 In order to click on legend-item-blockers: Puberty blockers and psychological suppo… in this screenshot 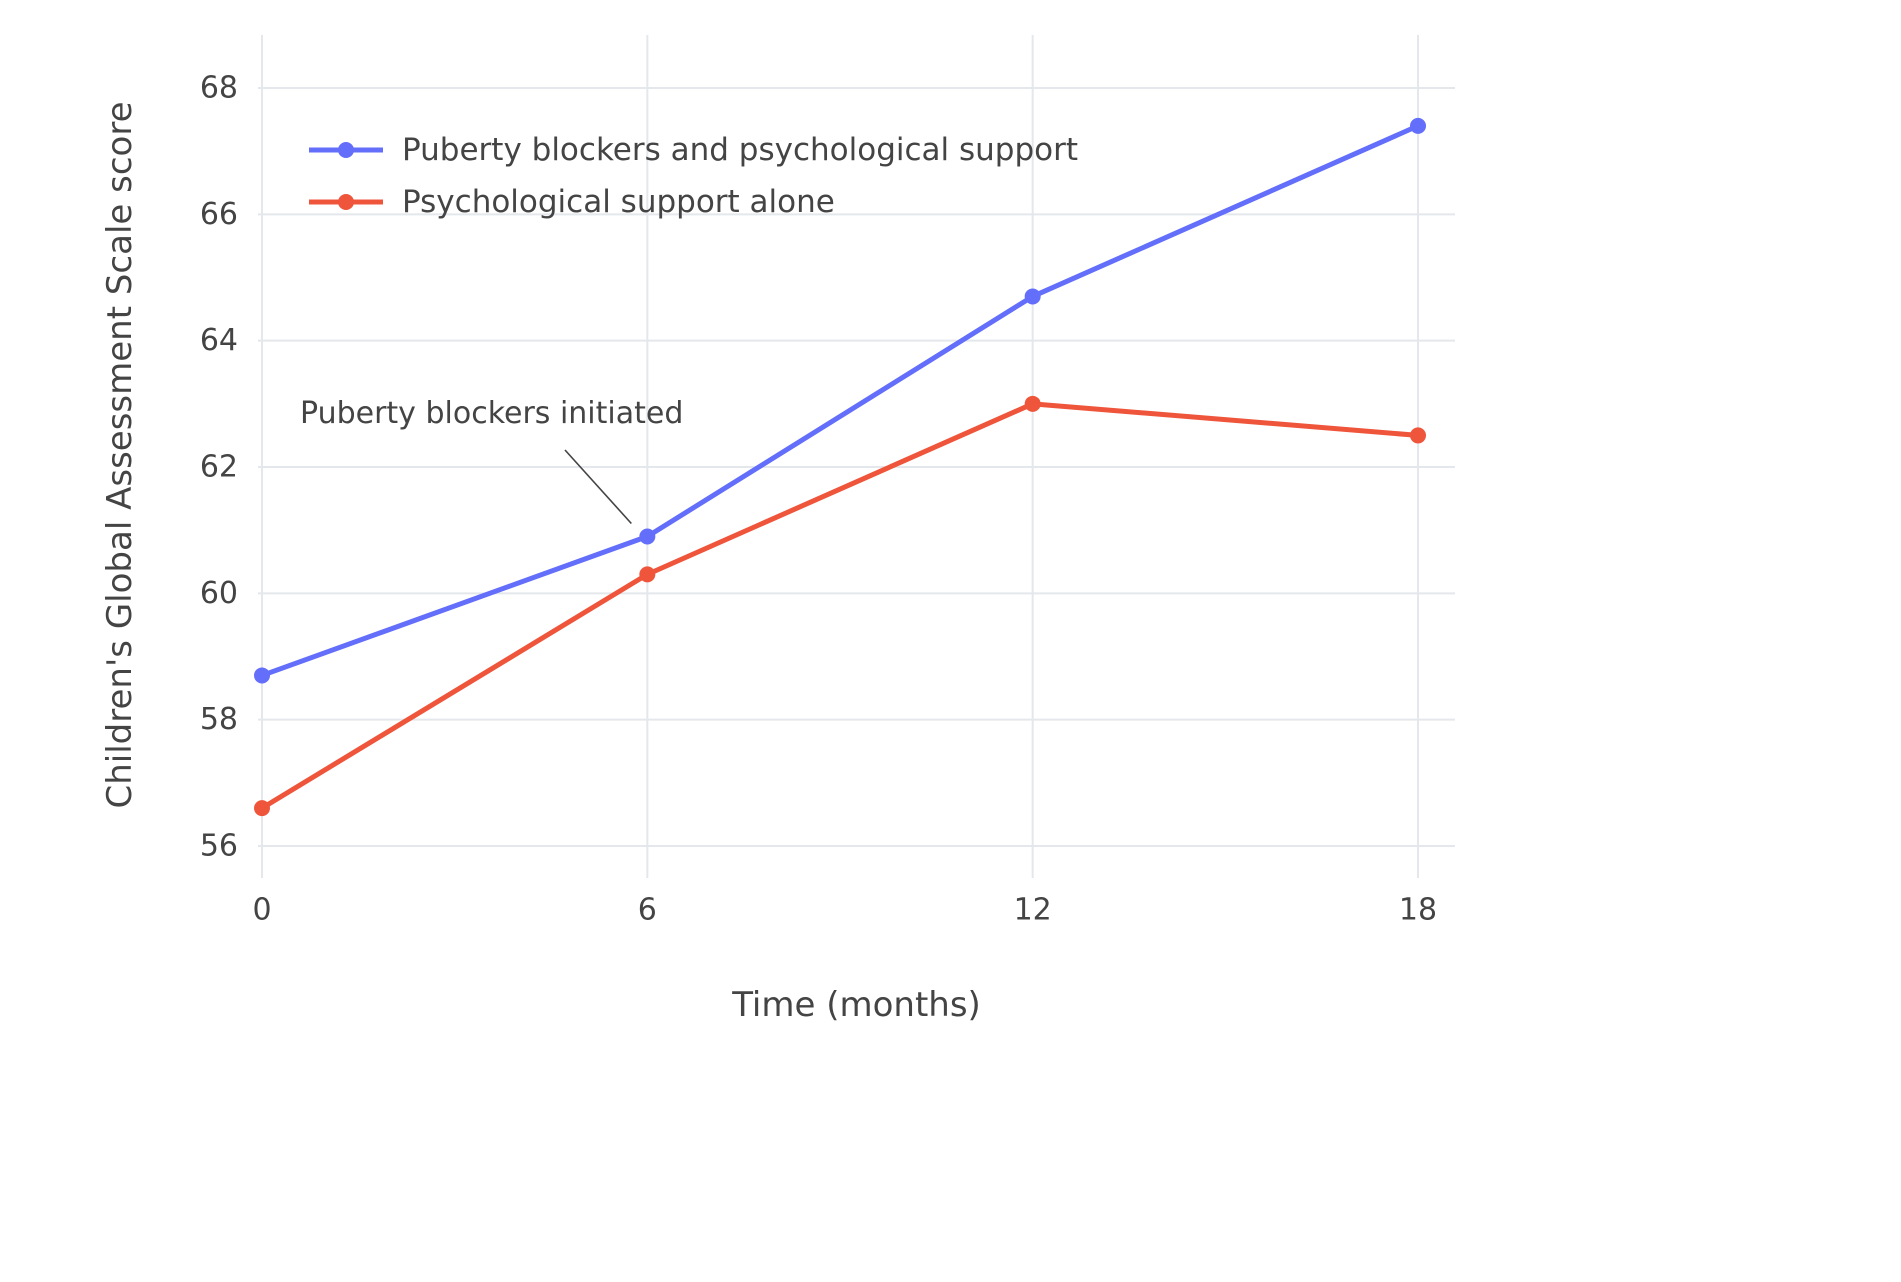, I will do `click(692, 150)`.